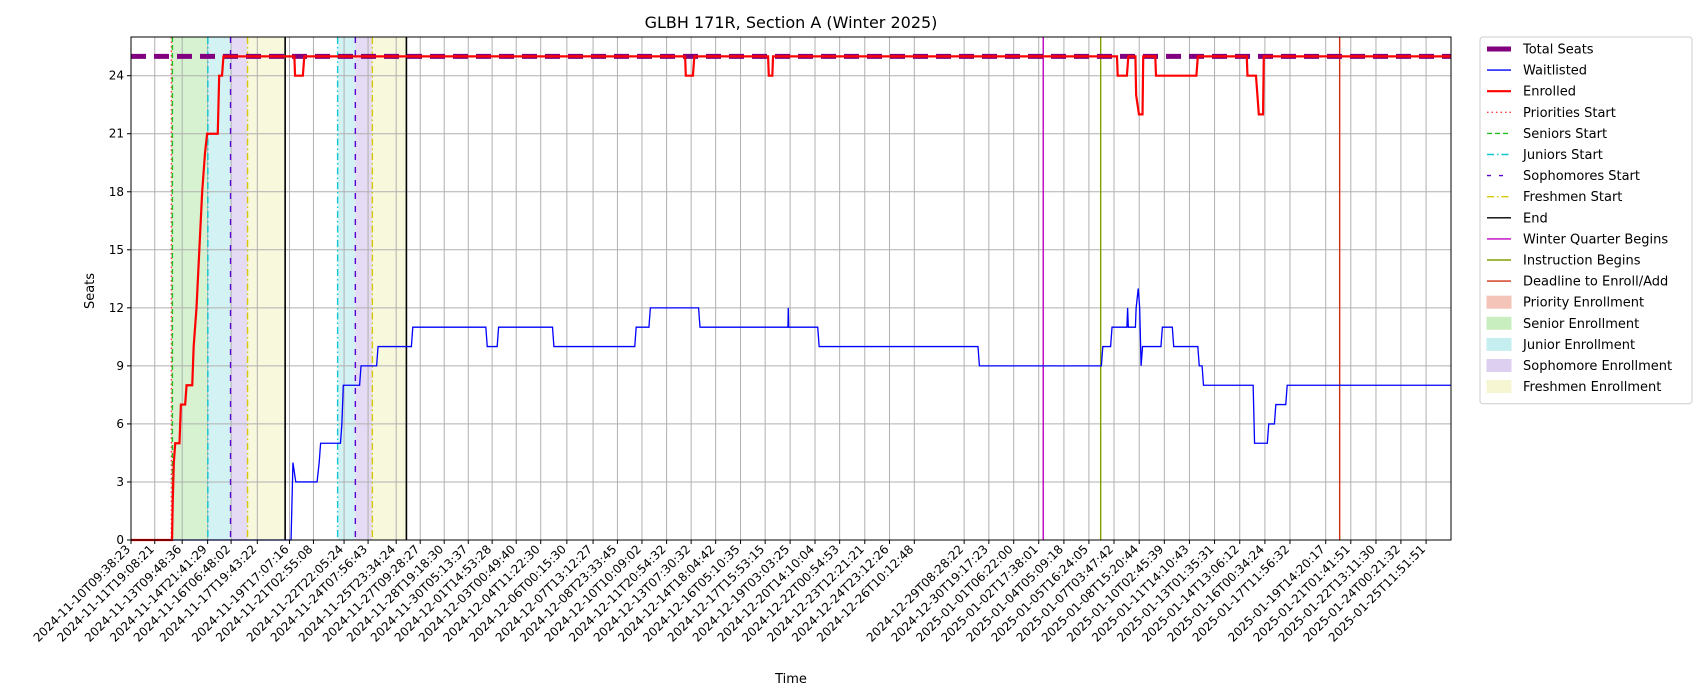  Describe the element at coordinates (116, 308) in the screenshot. I see `y-tick-label: 12` at that location.